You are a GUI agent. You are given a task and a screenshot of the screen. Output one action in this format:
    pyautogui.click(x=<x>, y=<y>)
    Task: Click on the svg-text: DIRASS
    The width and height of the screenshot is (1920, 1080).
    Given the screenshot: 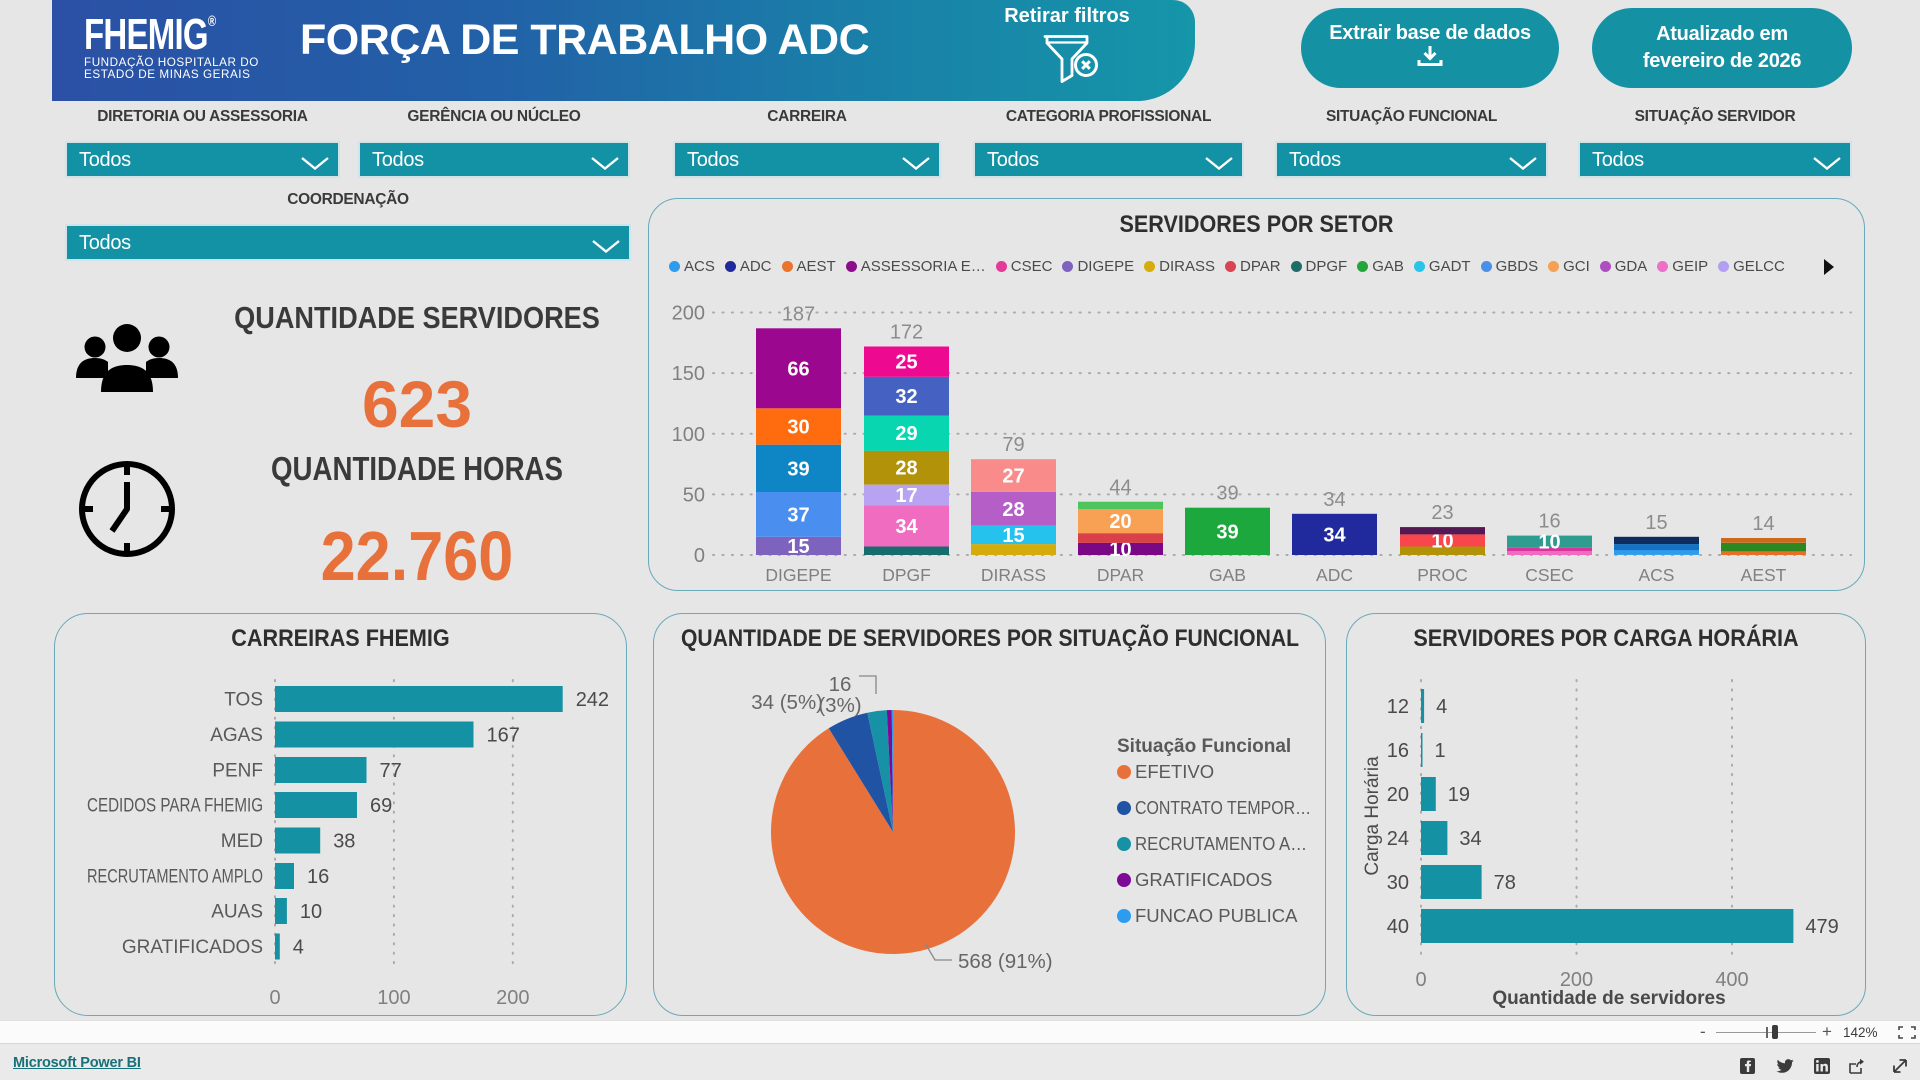 What is the action you would take?
    pyautogui.click(x=1013, y=575)
    